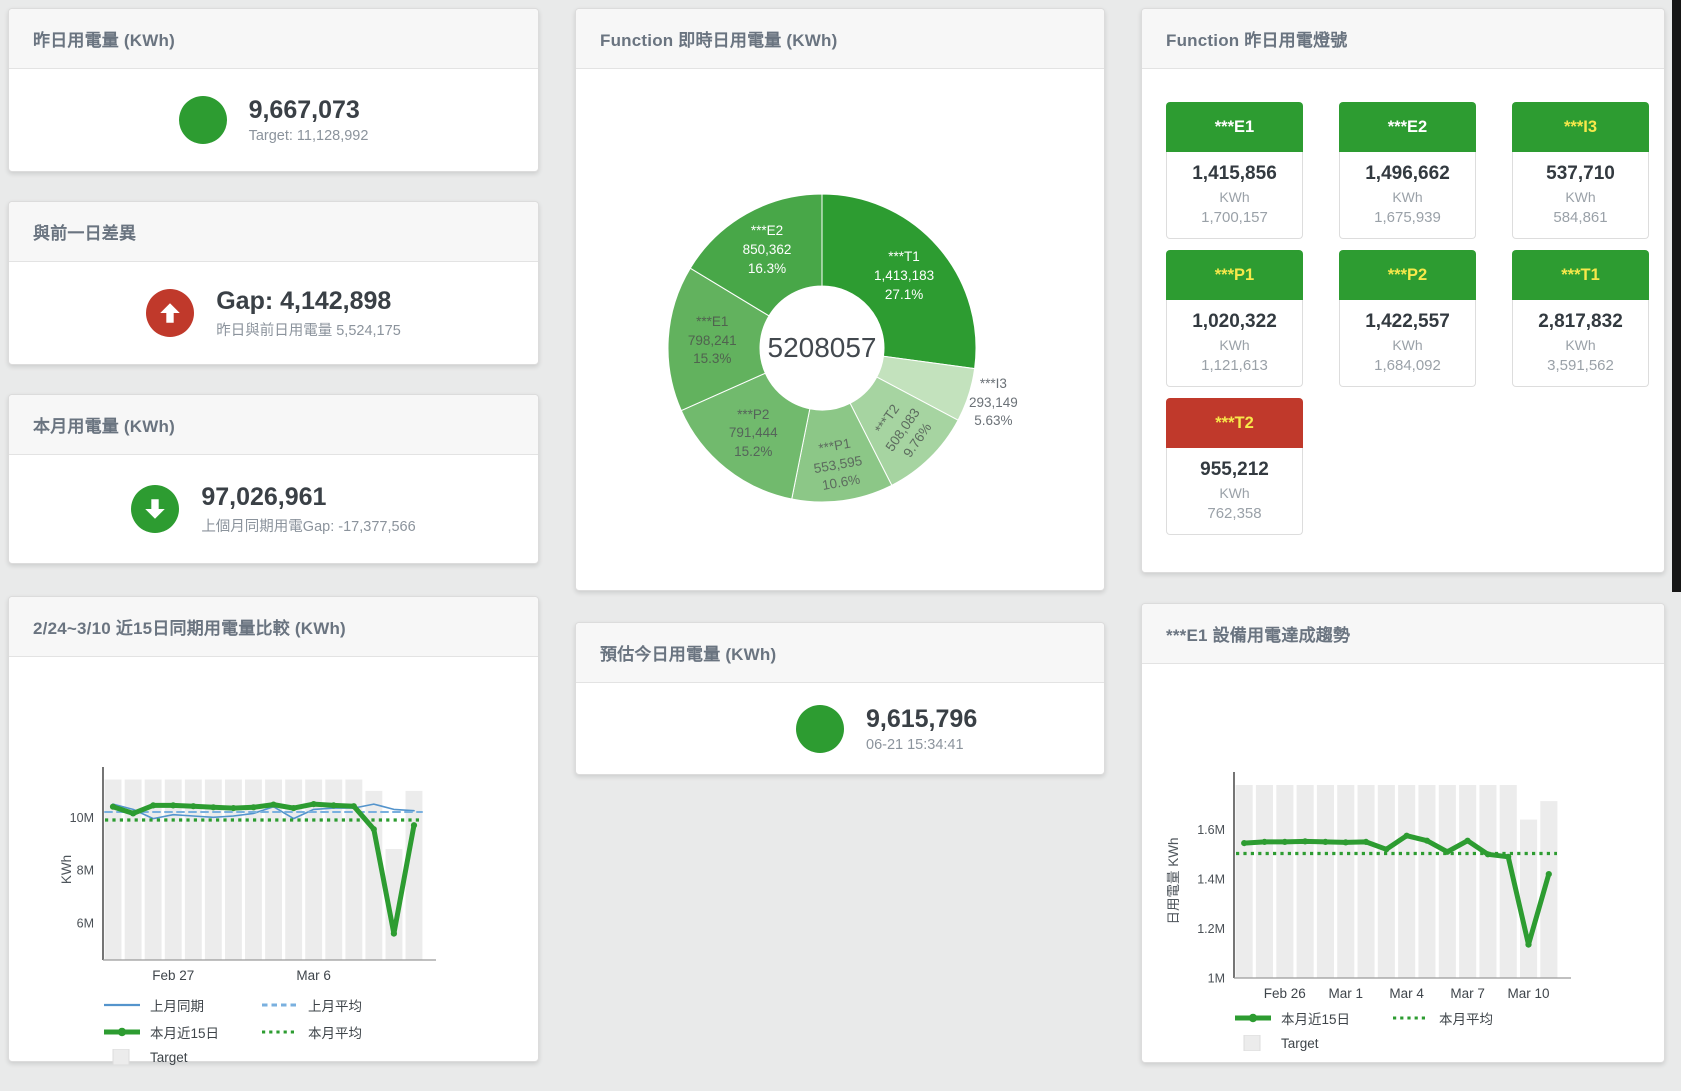 The image size is (1681, 1091). Describe the element at coordinates (280, 1032) in the screenshot. I see `legend-swatch-dotted-icon` at that location.